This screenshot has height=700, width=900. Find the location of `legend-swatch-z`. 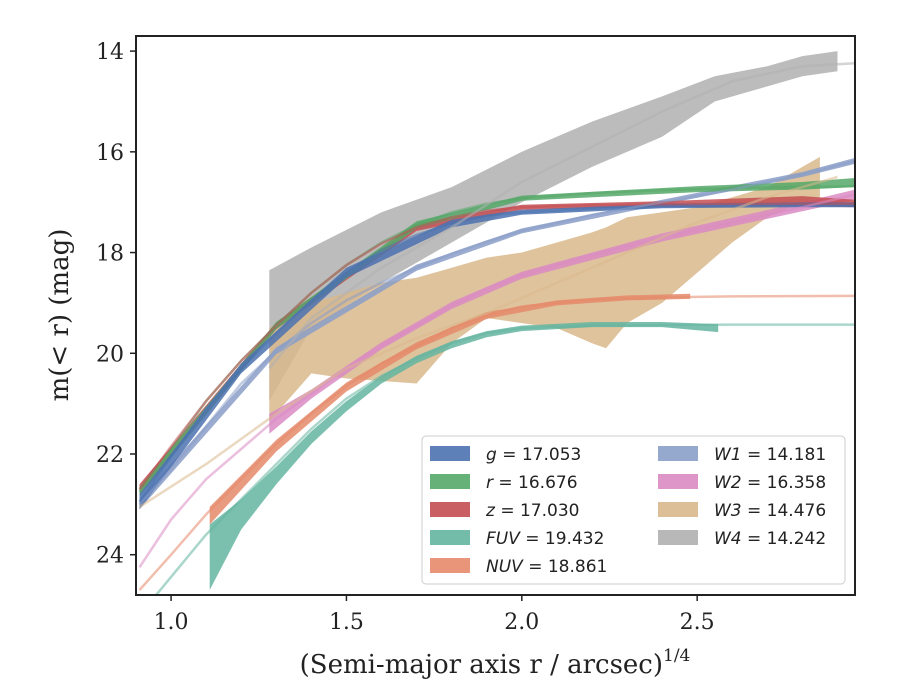

legend-swatch-z is located at coordinates (450, 509).